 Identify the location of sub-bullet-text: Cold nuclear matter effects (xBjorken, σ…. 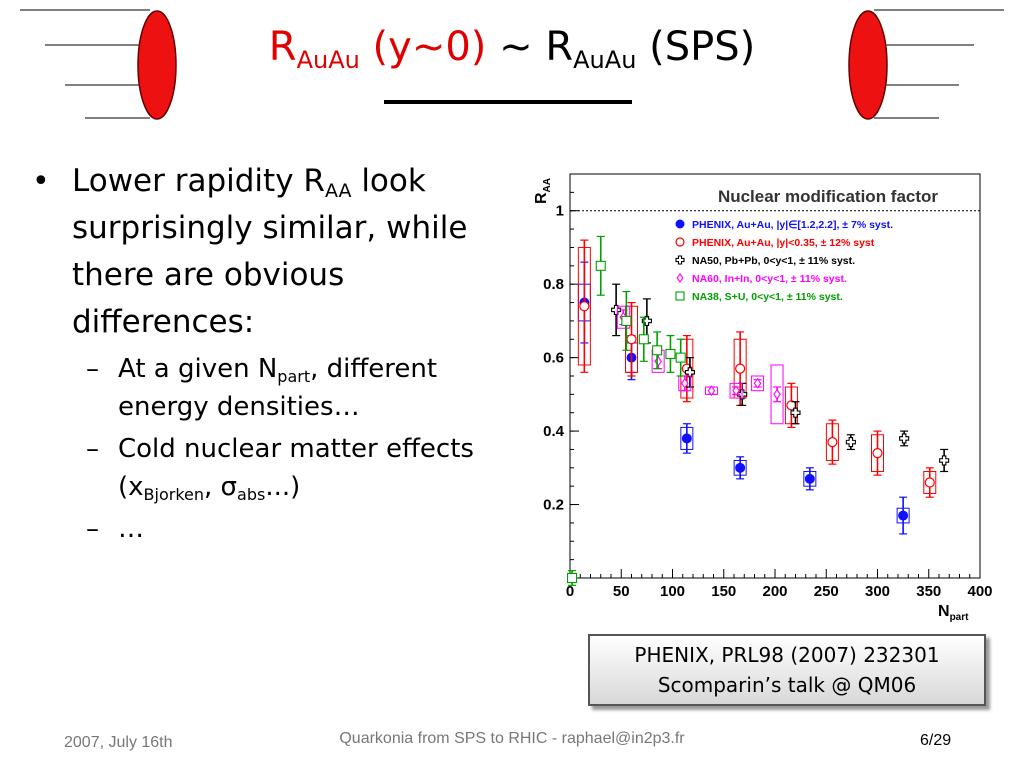
(296, 469).